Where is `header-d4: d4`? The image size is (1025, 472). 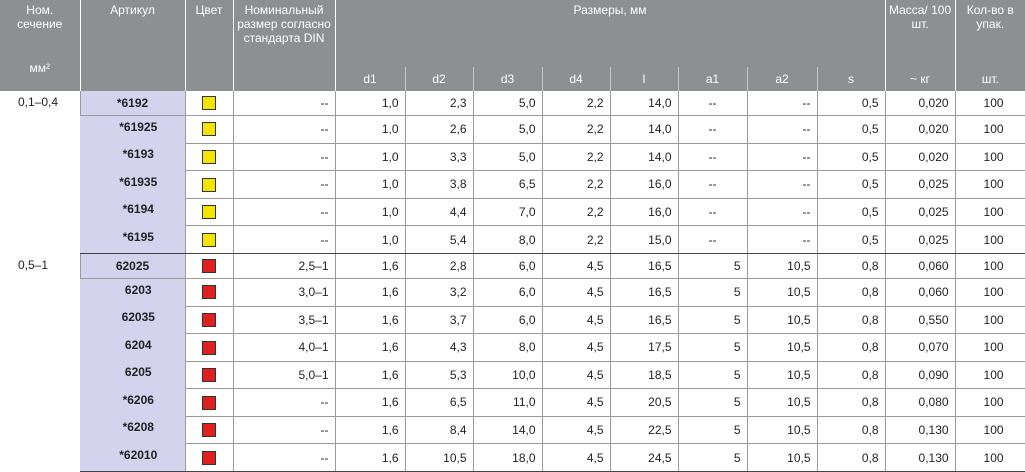 header-d4: d4 is located at coordinates (575, 79).